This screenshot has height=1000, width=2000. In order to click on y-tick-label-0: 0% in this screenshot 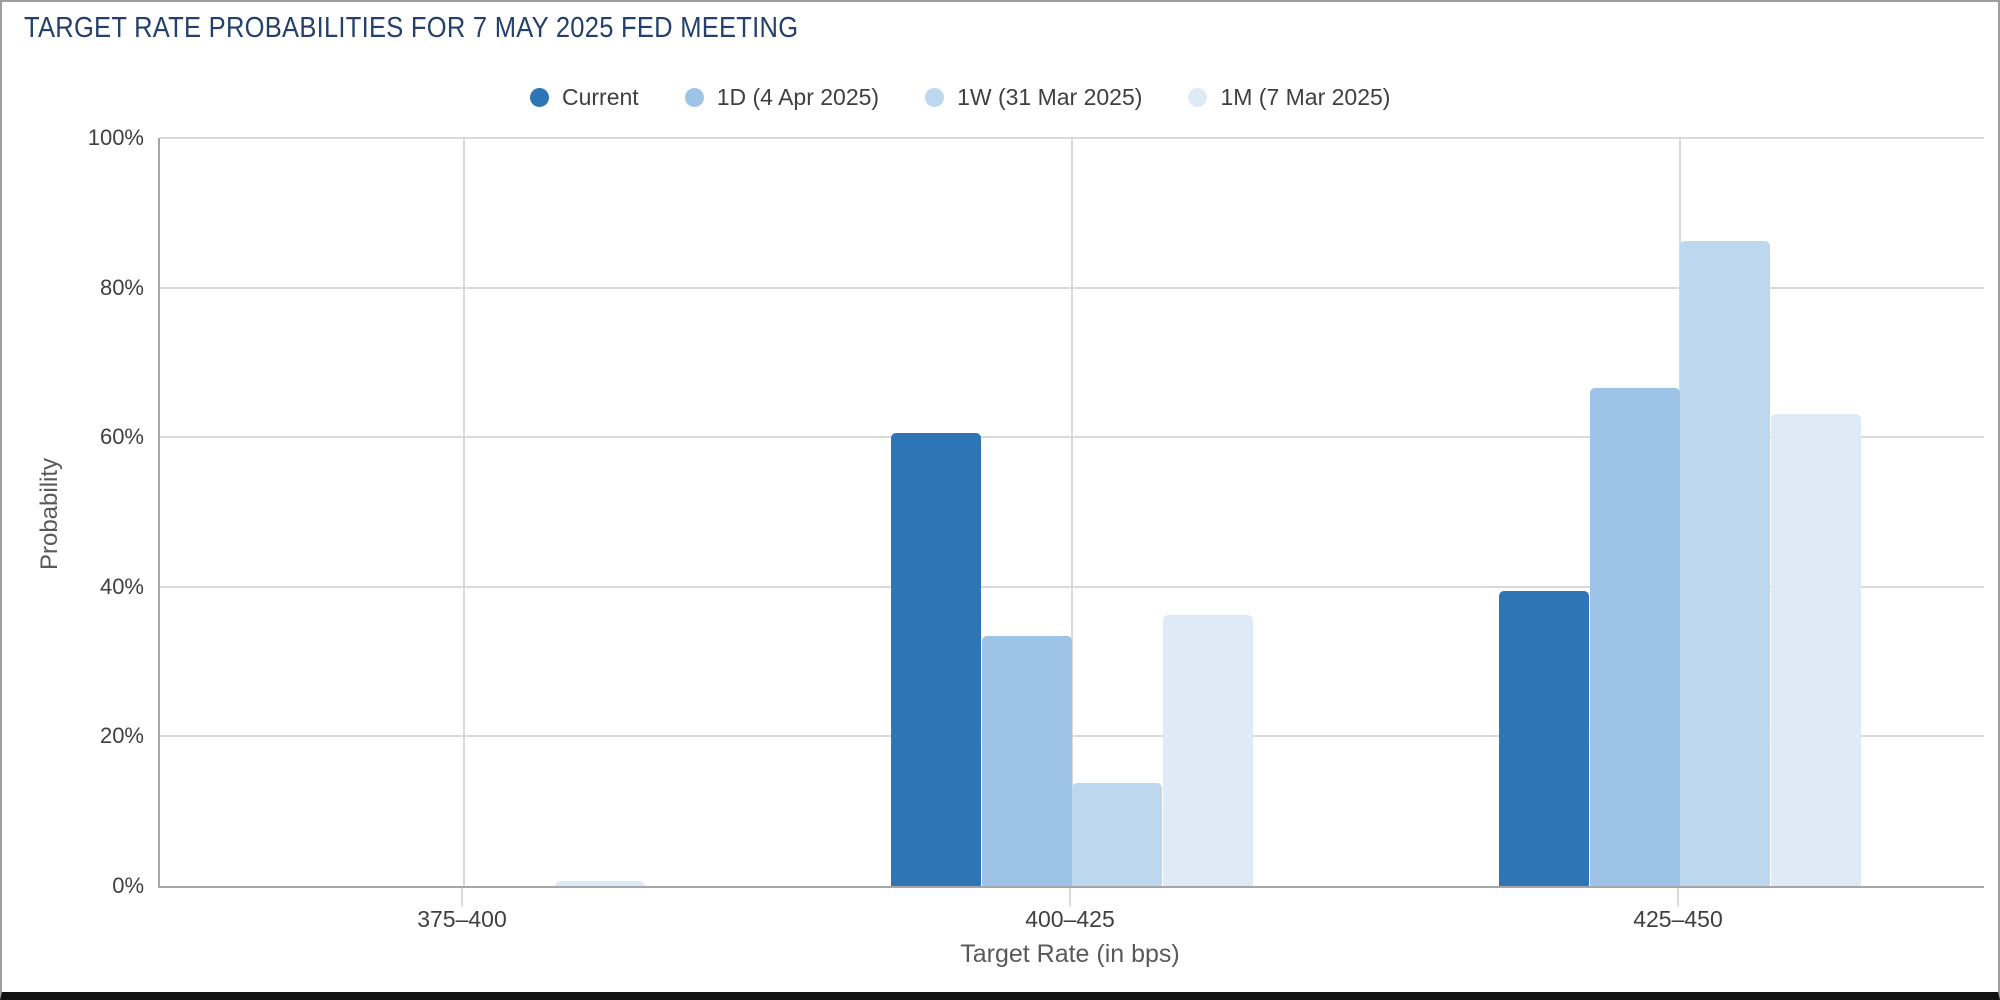, I will do `click(128, 885)`.